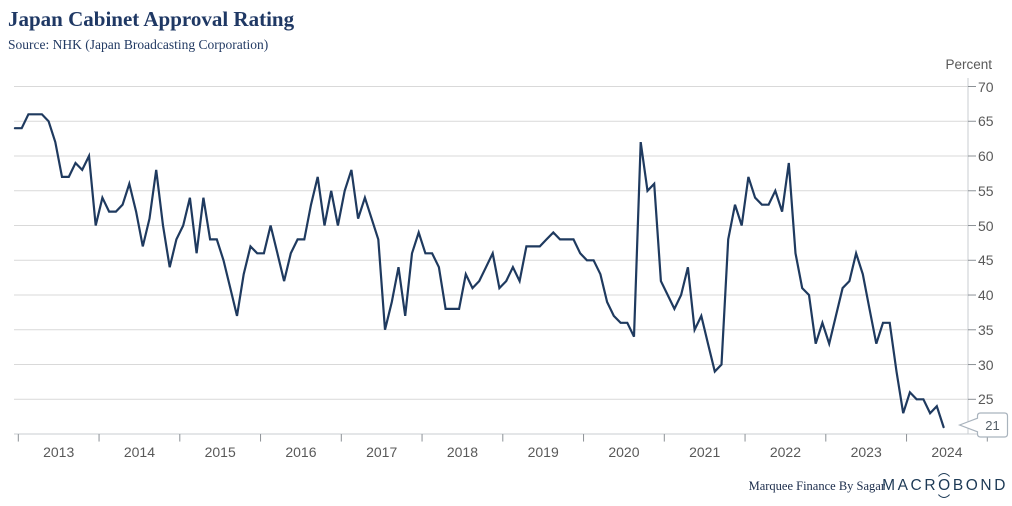 The height and width of the screenshot is (506, 1012). I want to click on macrobond-logo: MACROBOND, so click(945, 485).